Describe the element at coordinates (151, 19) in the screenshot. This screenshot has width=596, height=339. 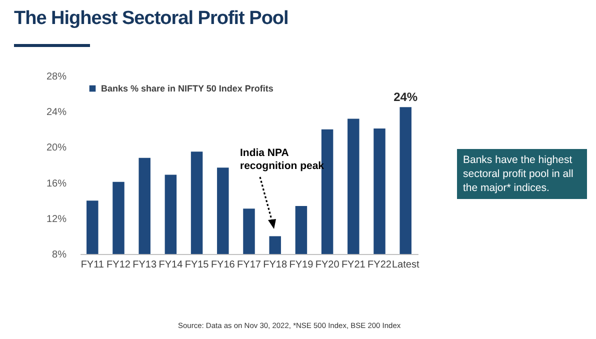
I see `chart-title: The Highest Sectoral Profit Pool` at that location.